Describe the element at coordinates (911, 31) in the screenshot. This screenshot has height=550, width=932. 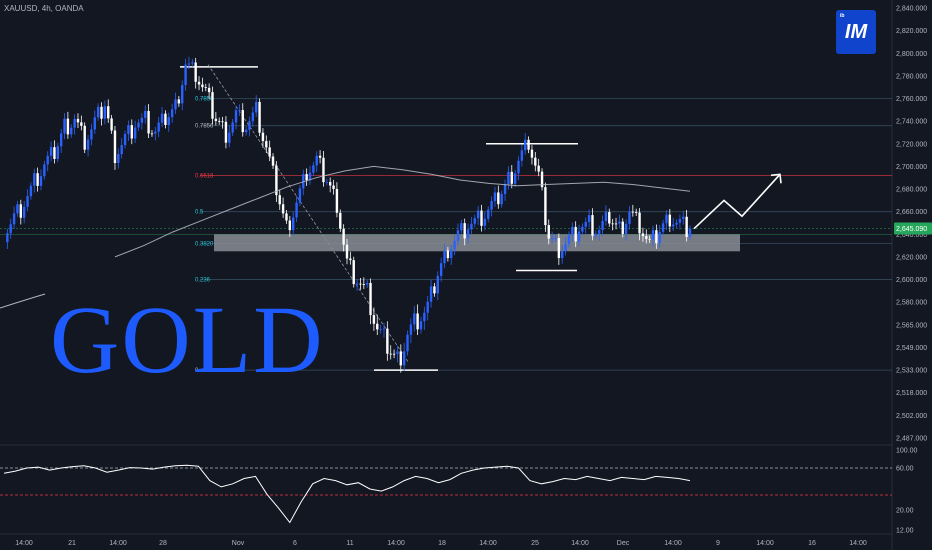
I see `price-tick-label: 2,820.000` at that location.